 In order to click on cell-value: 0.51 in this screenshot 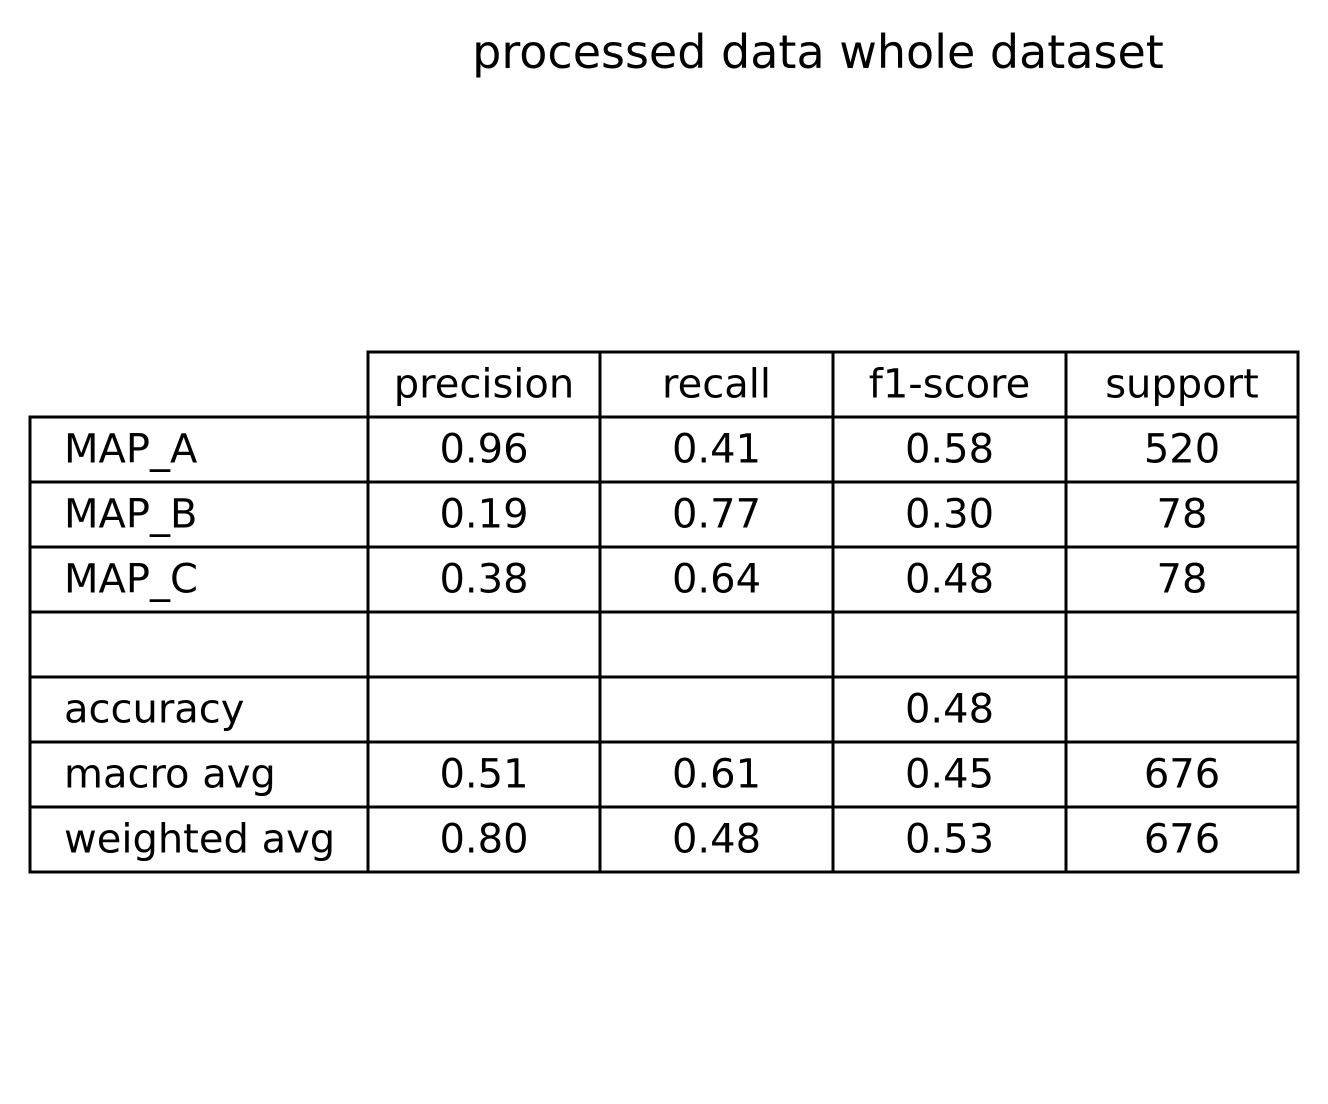, I will do `click(483, 775)`.